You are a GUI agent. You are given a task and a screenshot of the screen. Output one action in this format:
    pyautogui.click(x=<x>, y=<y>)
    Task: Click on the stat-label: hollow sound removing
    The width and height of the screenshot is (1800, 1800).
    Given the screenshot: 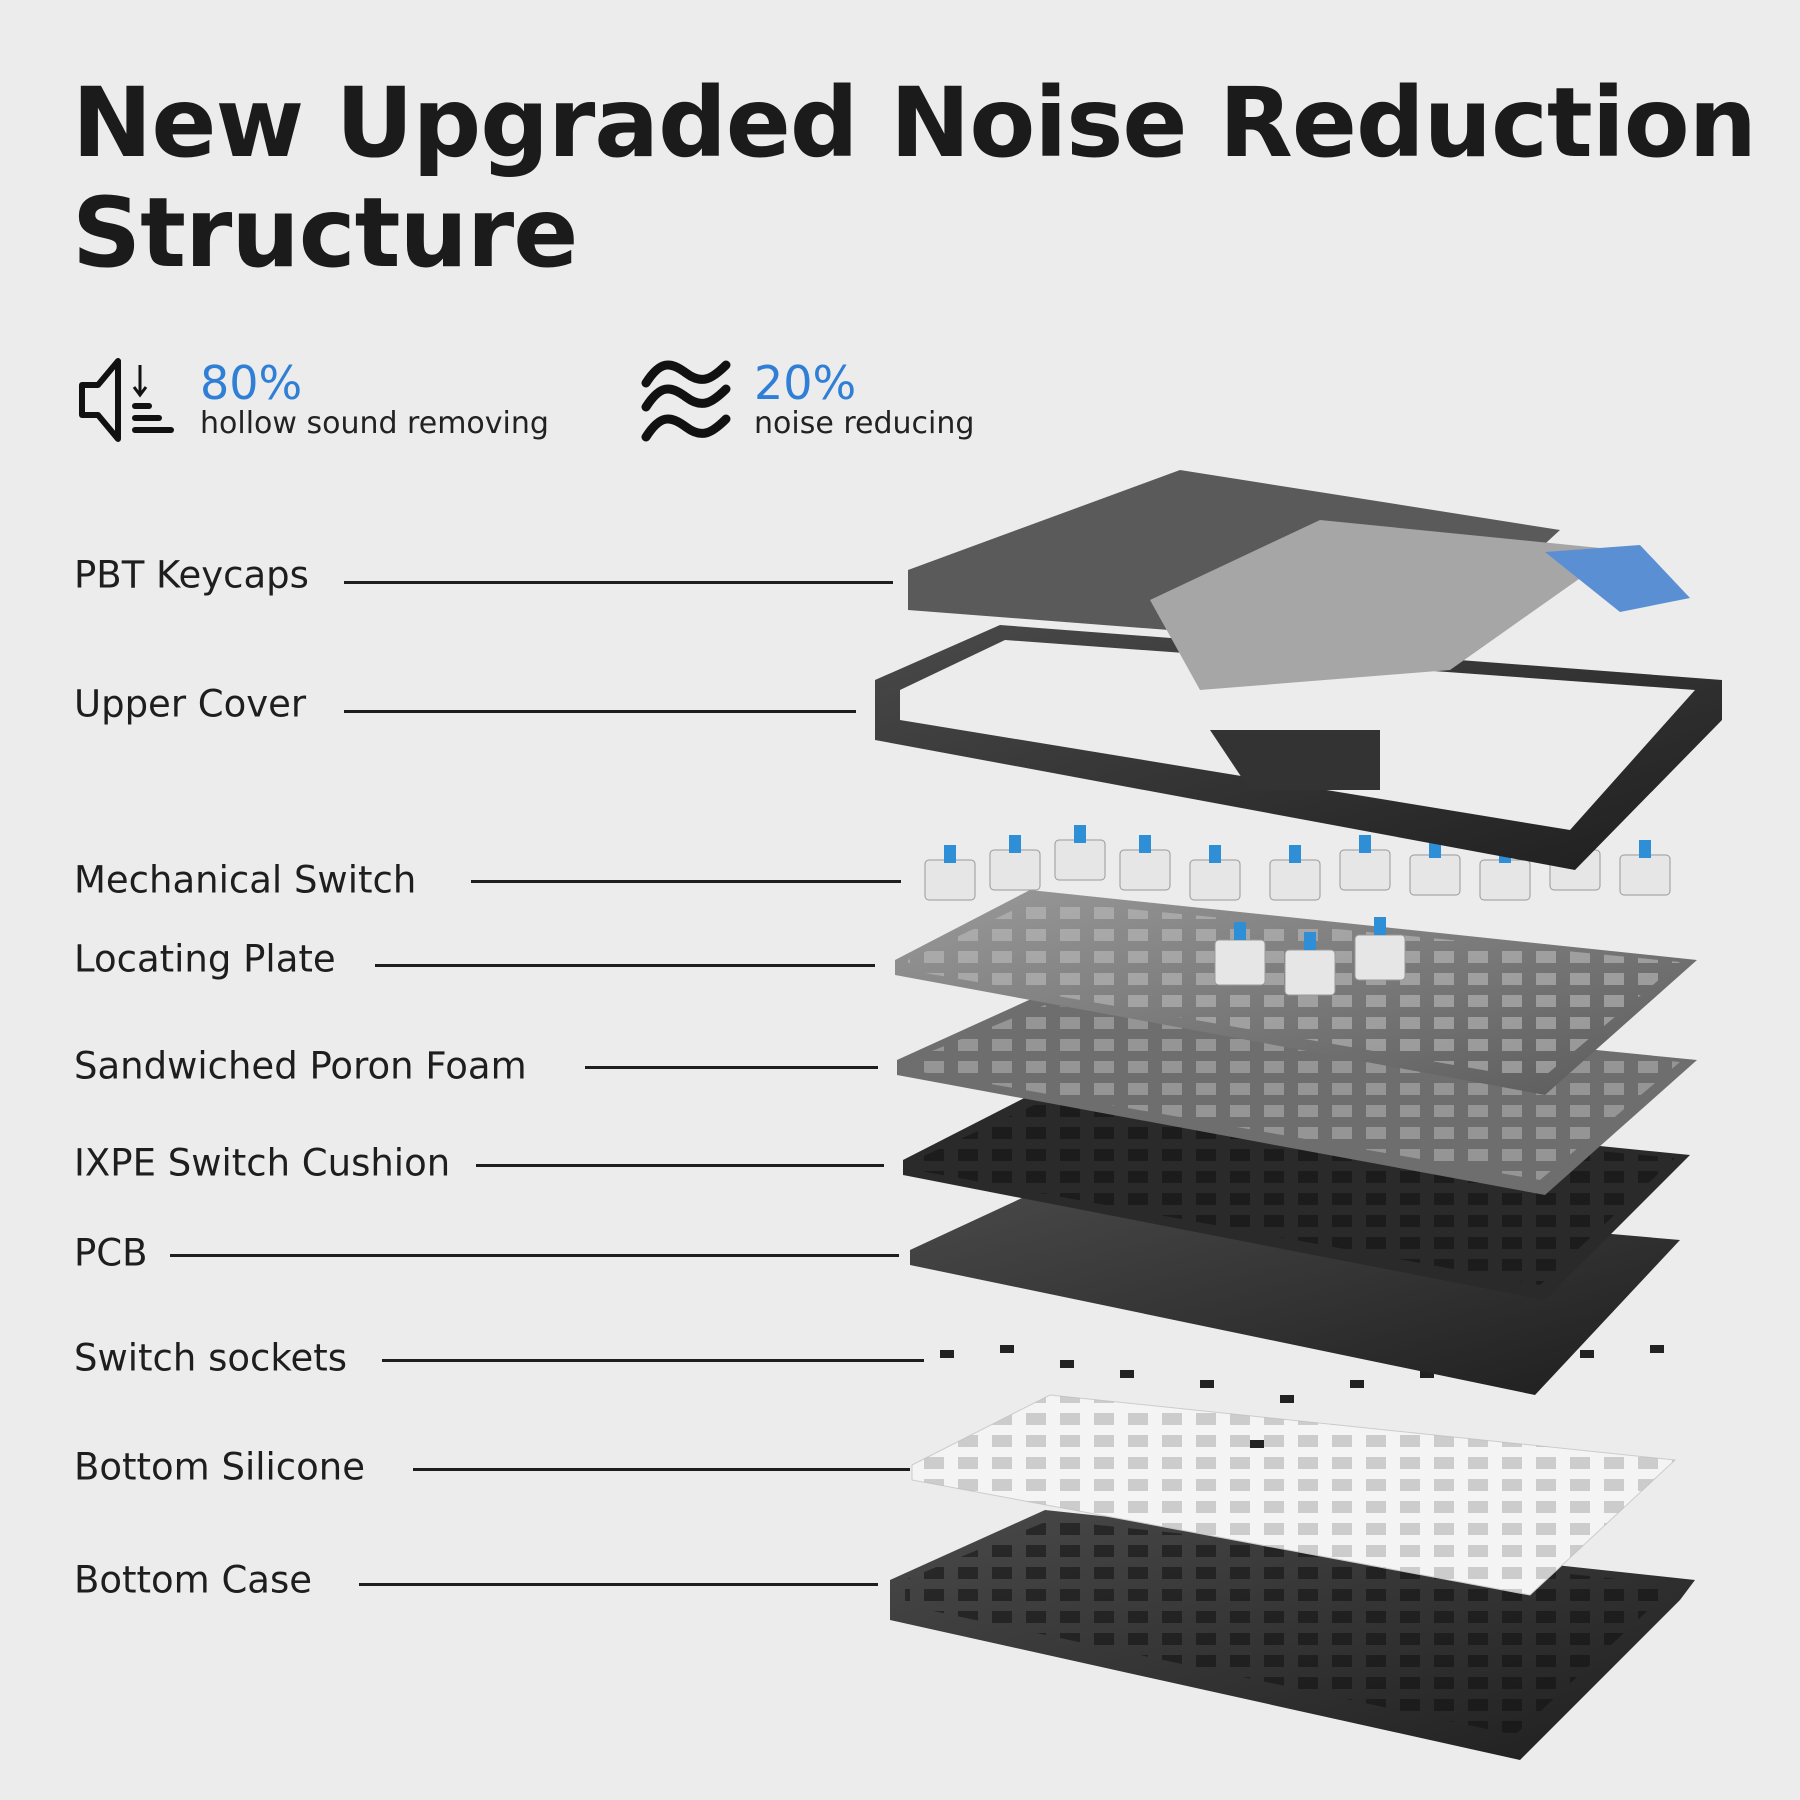 What is the action you would take?
    pyautogui.click(x=374, y=423)
    